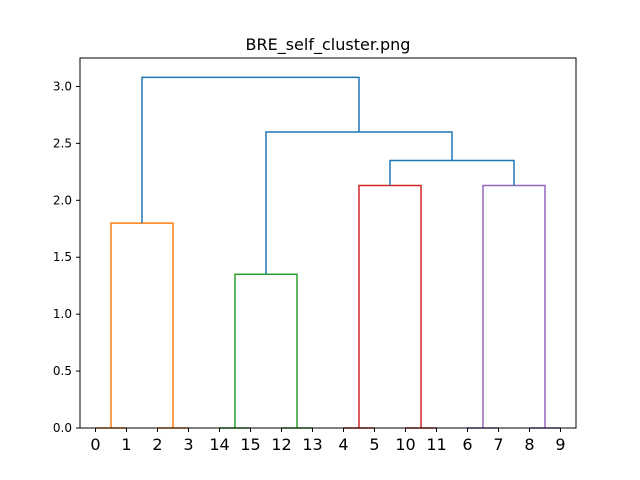 This screenshot has height=480, width=640. Describe the element at coordinates (467, 444) in the screenshot. I see `leaf-label: 6` at that location.